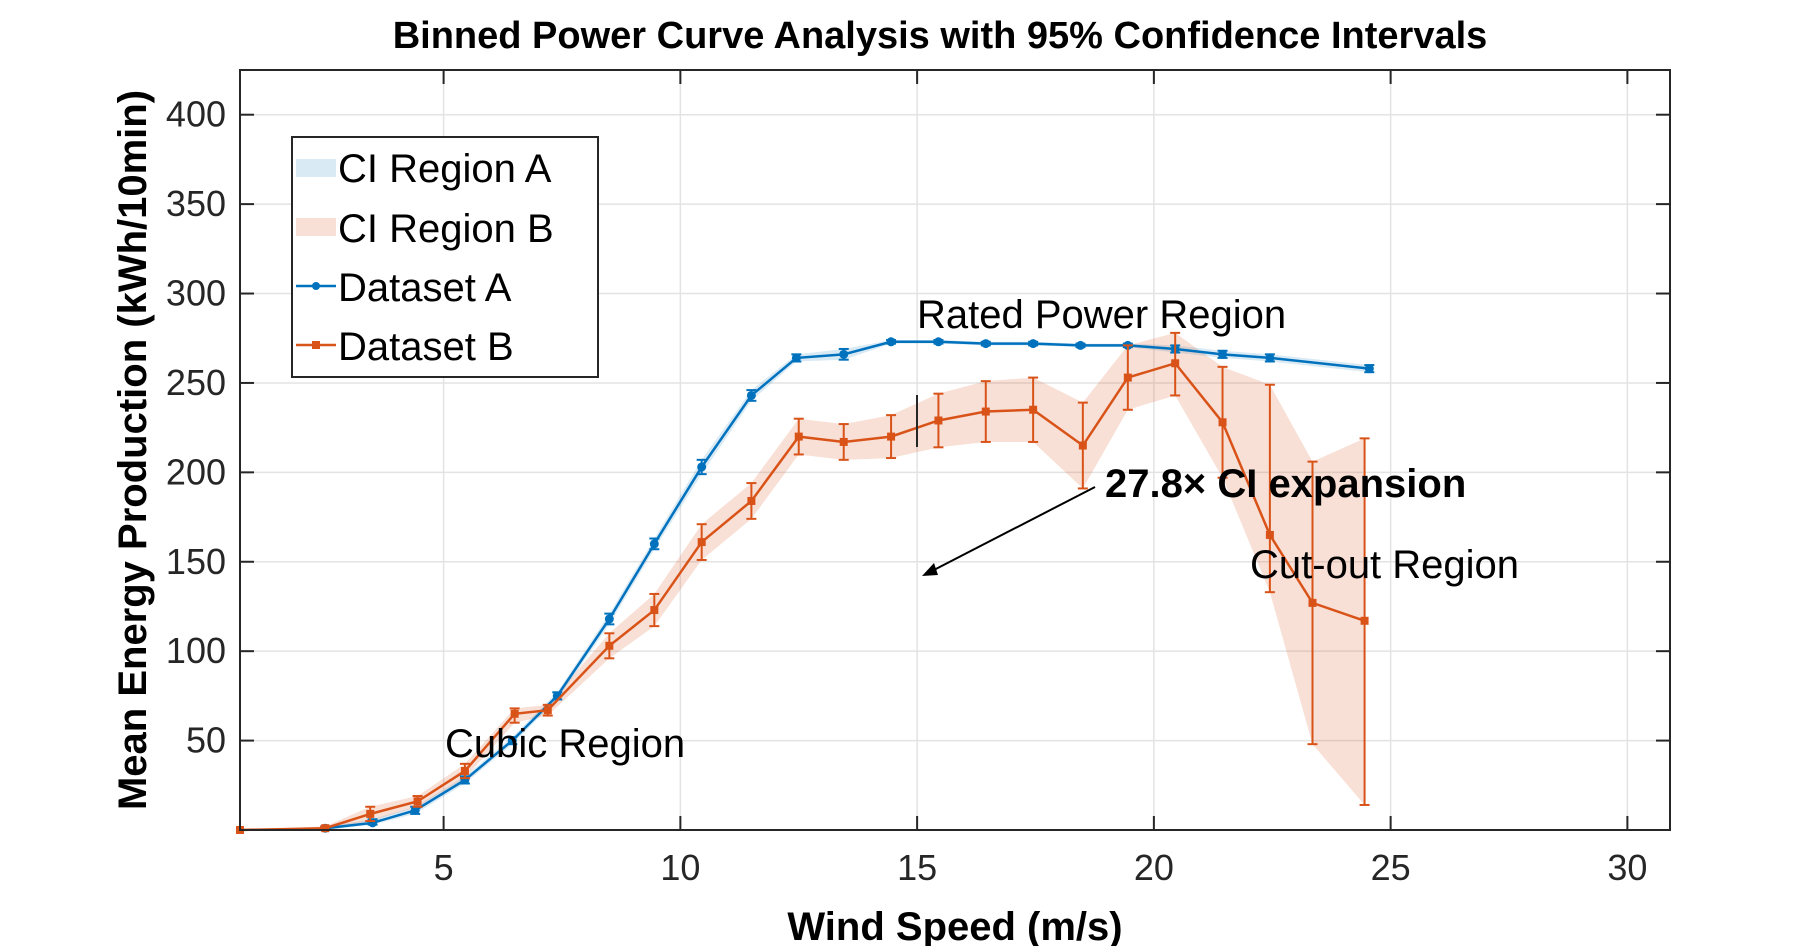  What do you see at coordinates (196, 561) in the screenshot?
I see `y-tick-label: 150` at bounding box center [196, 561].